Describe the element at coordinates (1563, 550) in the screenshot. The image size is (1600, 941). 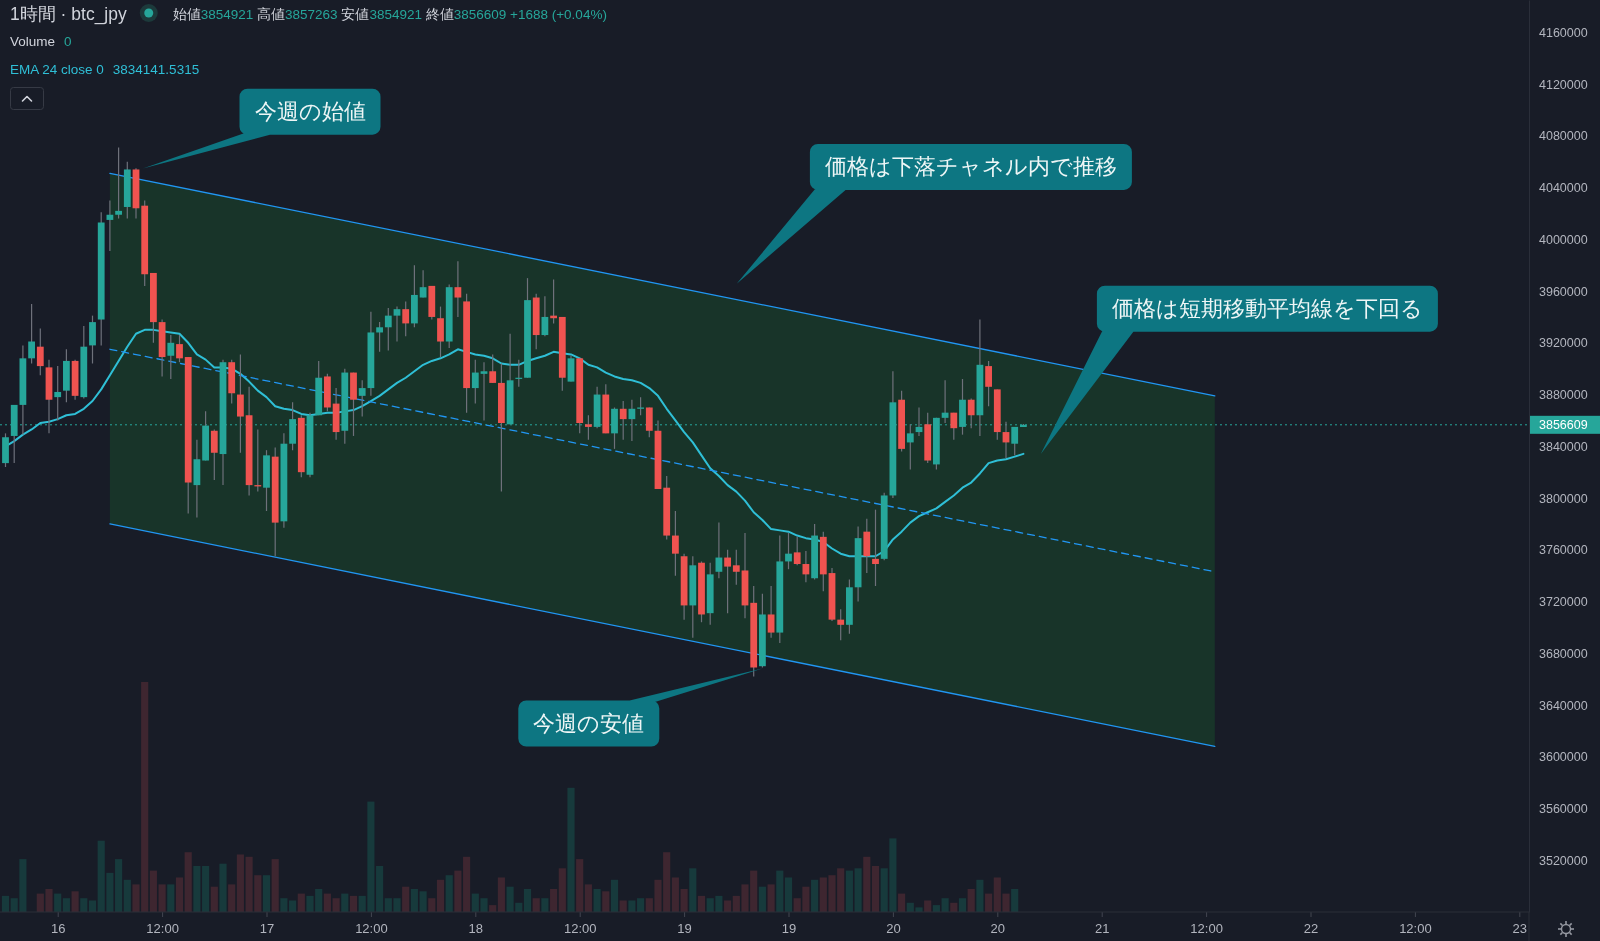
I see `y-tick-label: 3760000` at that location.